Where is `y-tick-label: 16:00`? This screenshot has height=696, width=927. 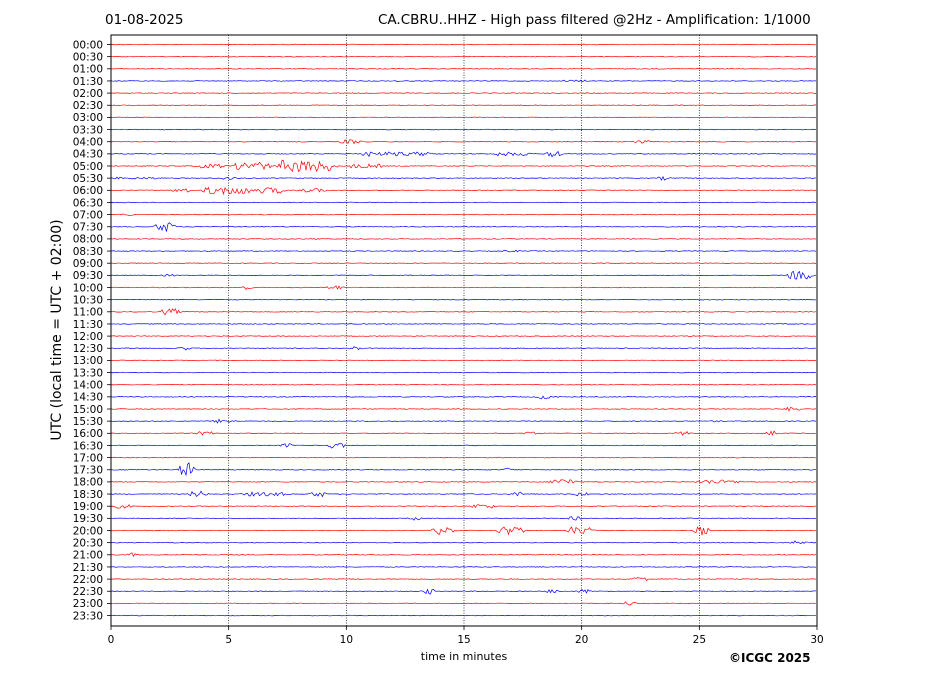
y-tick-label: 16:00 is located at coordinates (88, 434).